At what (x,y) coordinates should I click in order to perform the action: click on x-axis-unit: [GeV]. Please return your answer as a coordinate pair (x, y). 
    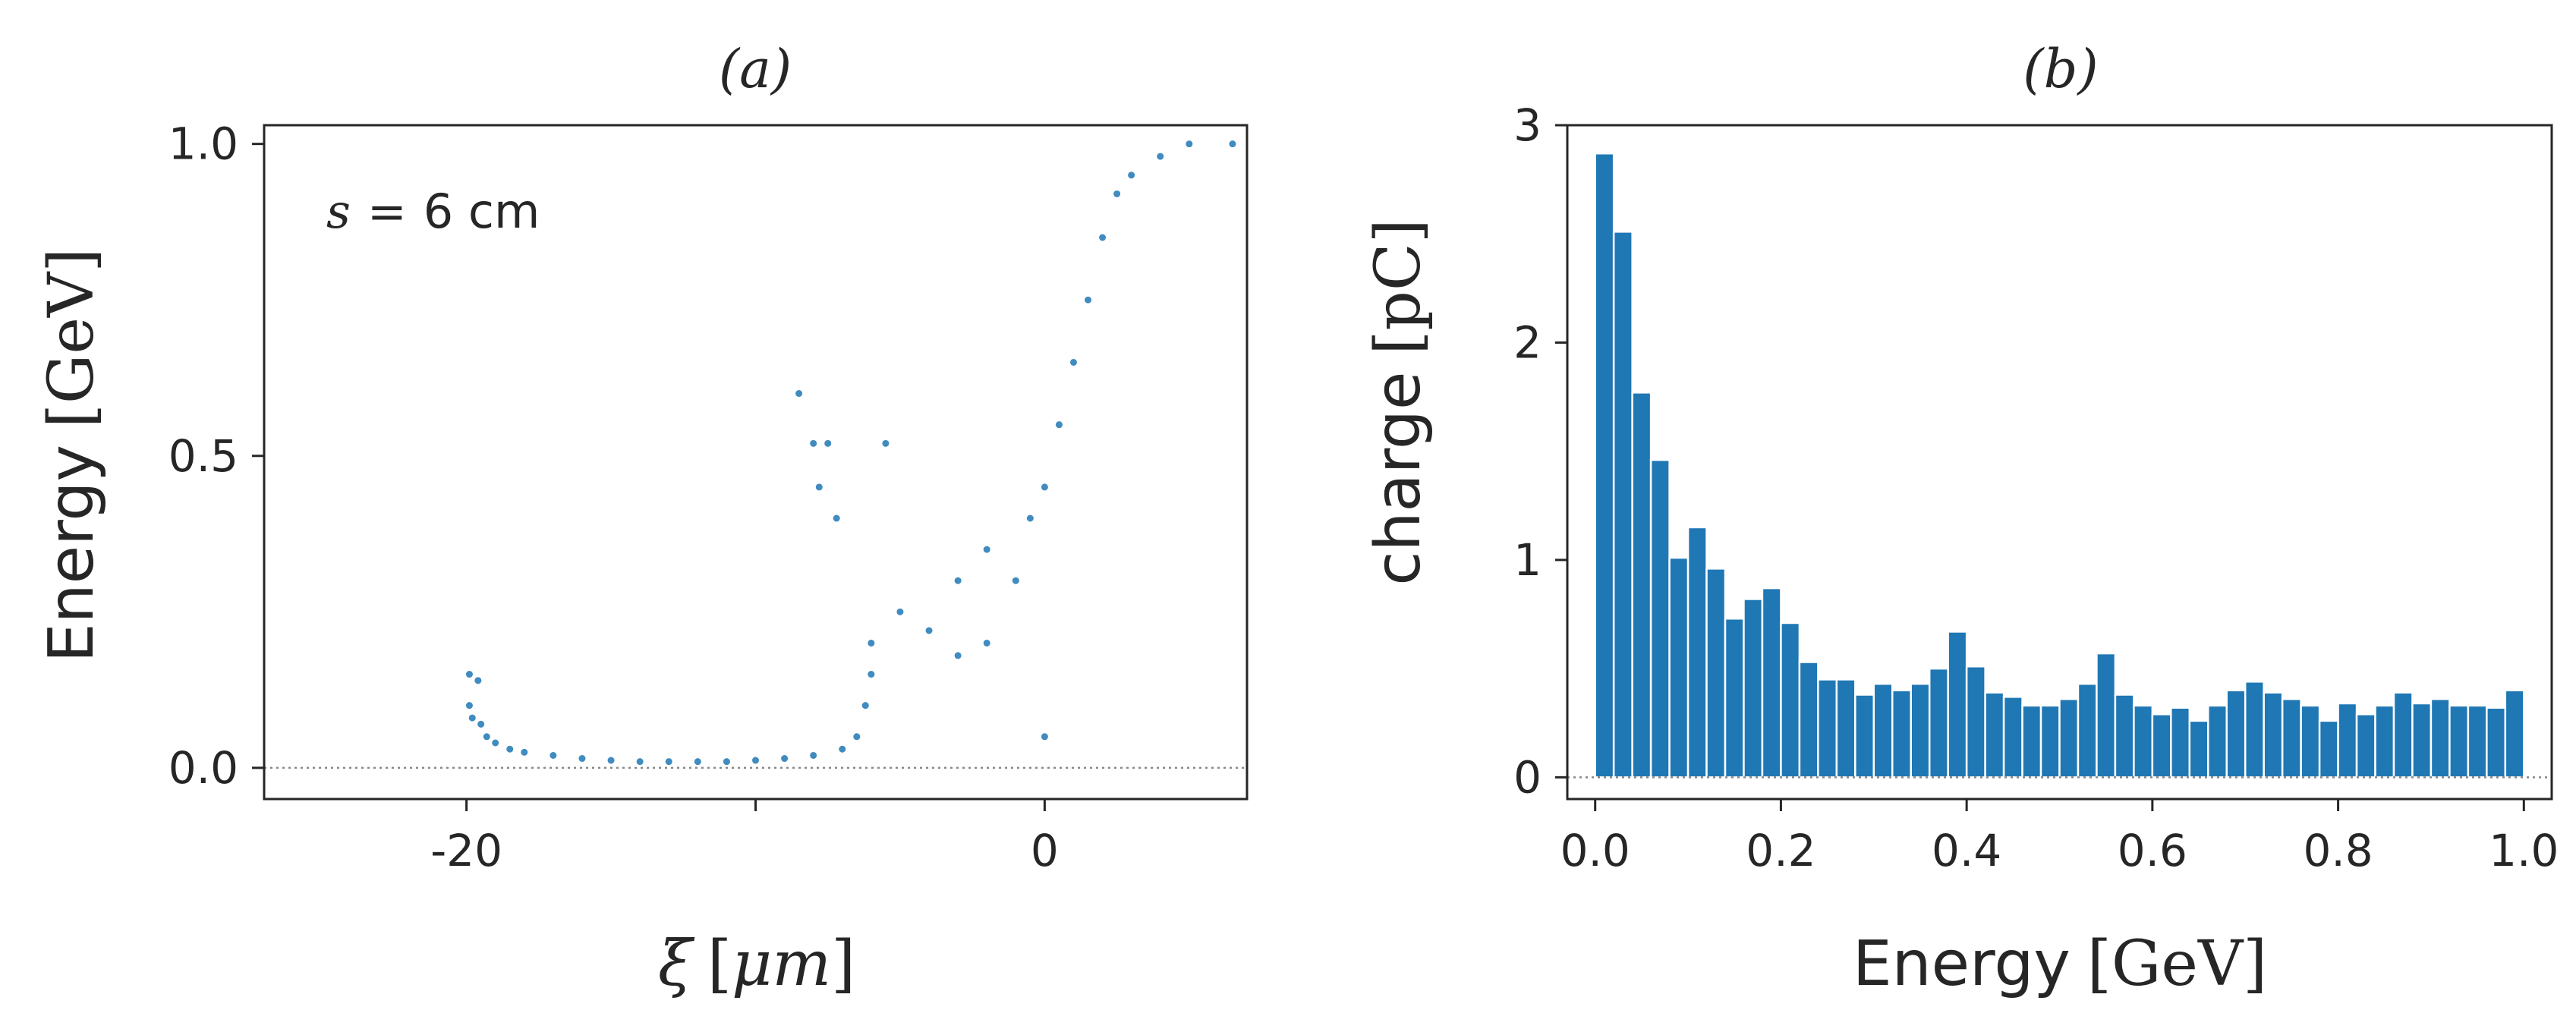
    Looking at the image, I should click on (2177, 964).